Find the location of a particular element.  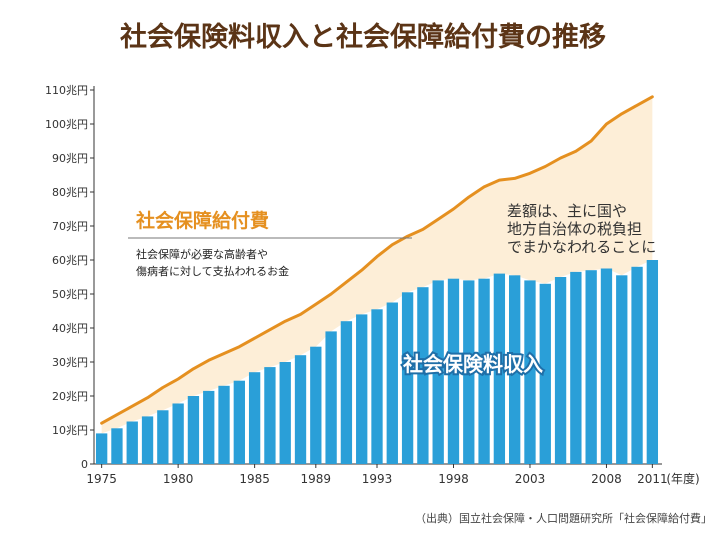

source-note: （出典）国立社会保障・人口問題研究所「社会保障給付費」 is located at coordinates (563, 518).